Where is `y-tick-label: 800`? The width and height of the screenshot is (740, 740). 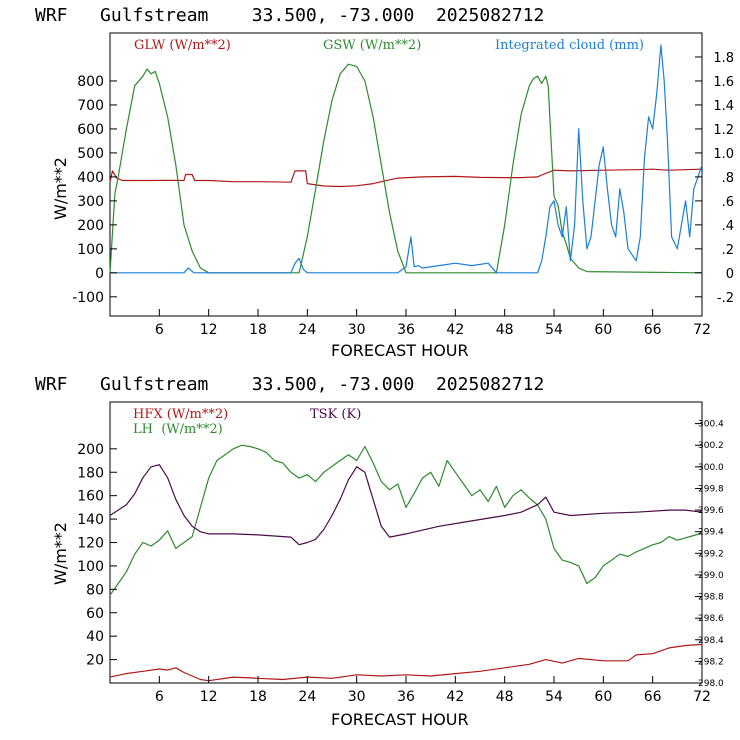
y-tick-label: 800 is located at coordinates (90, 82).